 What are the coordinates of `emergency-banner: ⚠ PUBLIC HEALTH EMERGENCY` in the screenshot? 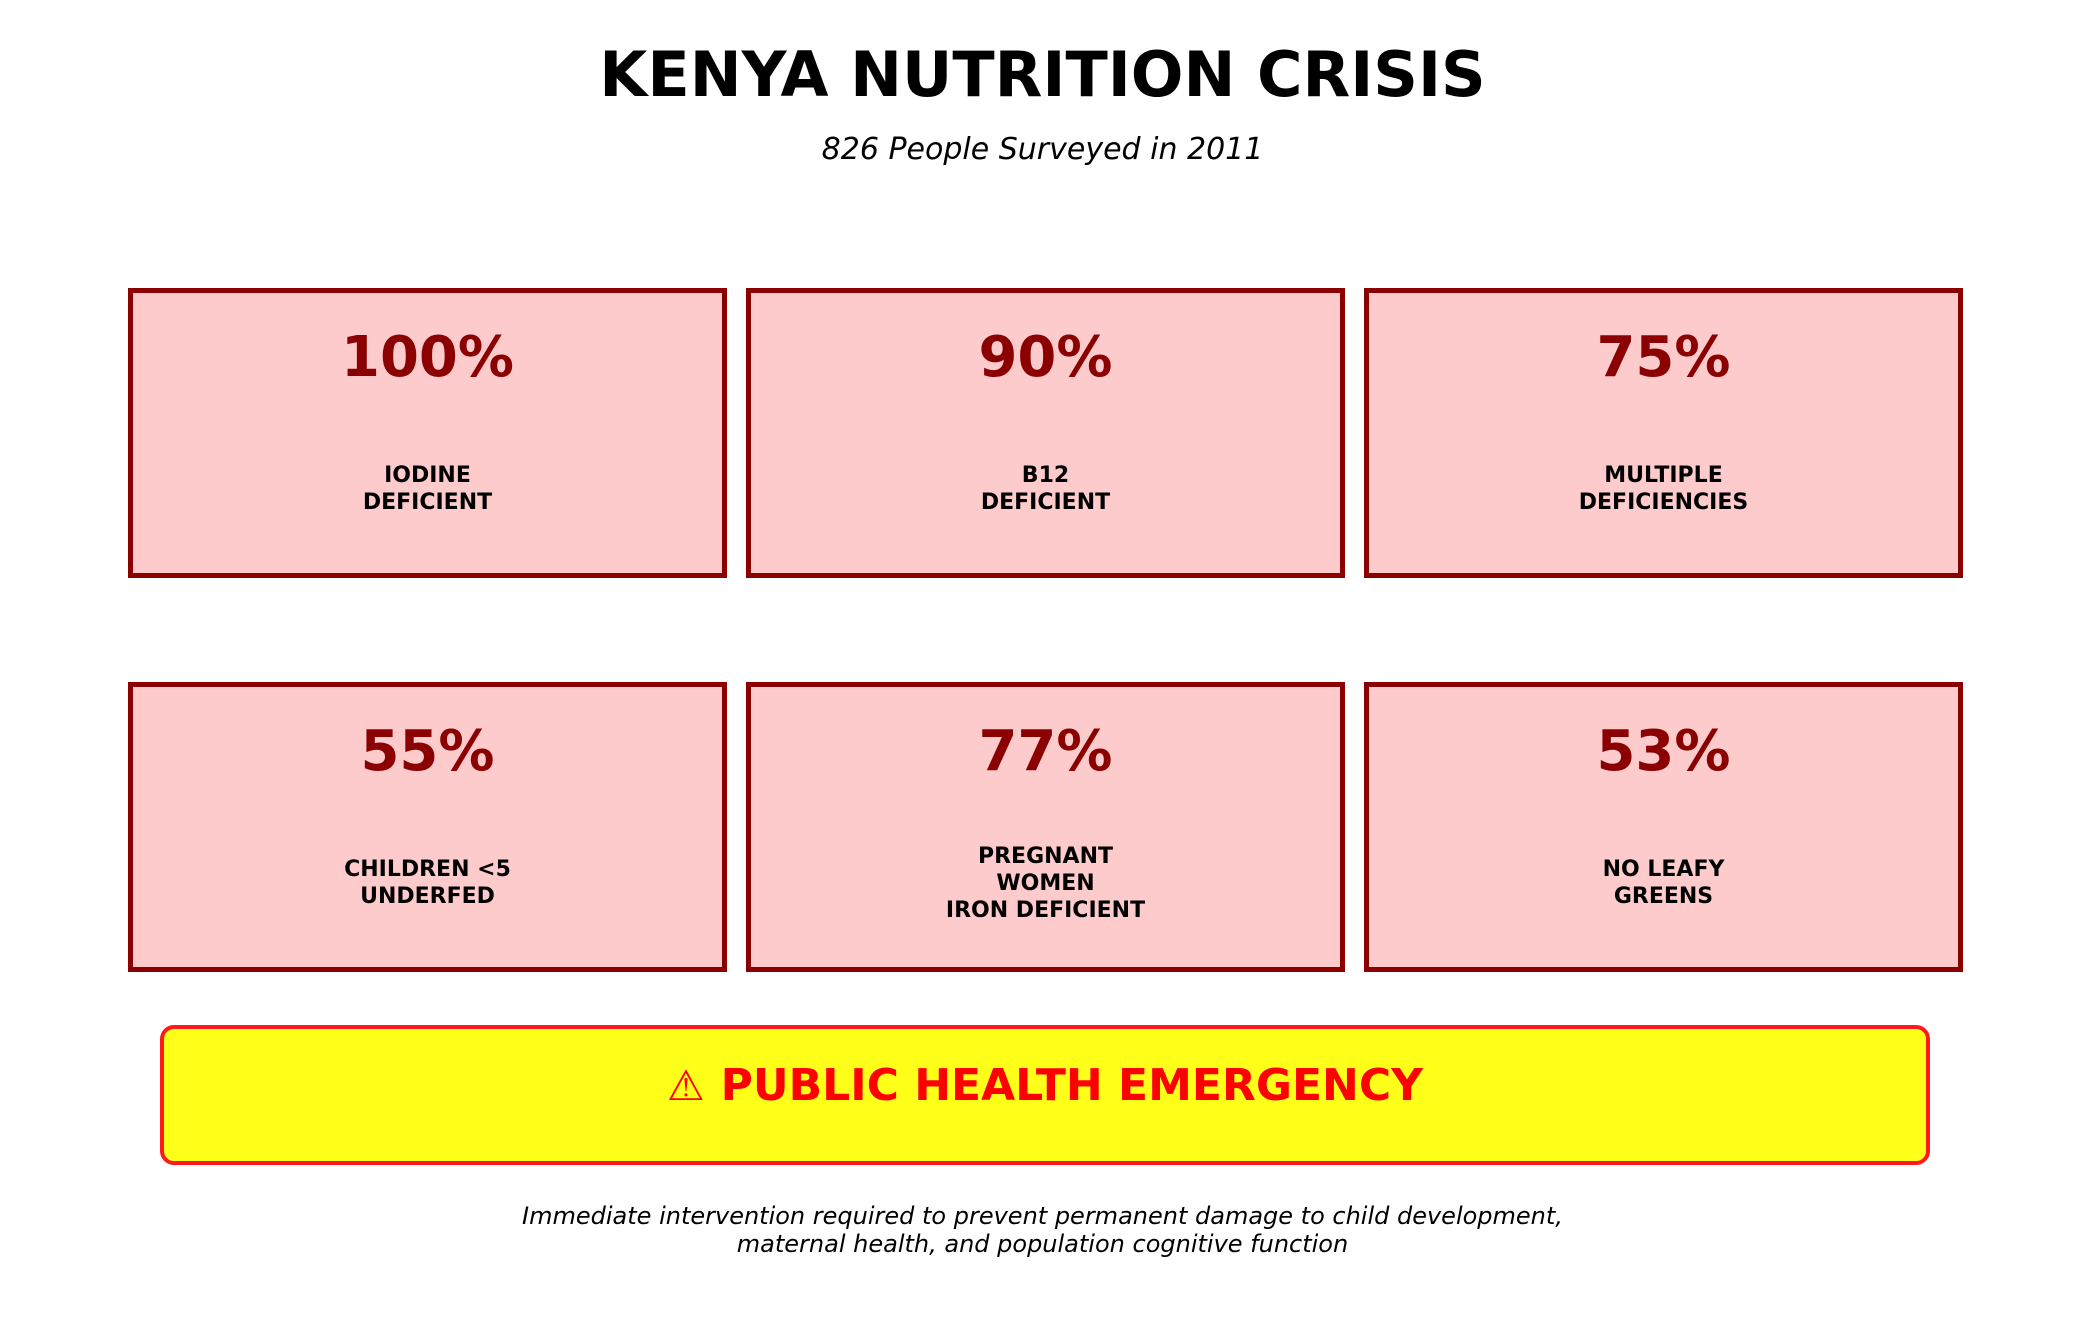 It's located at (1045, 1095).